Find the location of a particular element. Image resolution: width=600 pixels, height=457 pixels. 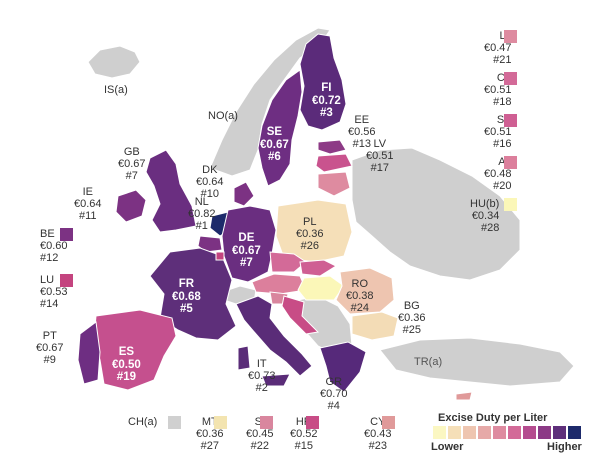

slovakia-shape is located at coordinates (318, 268).